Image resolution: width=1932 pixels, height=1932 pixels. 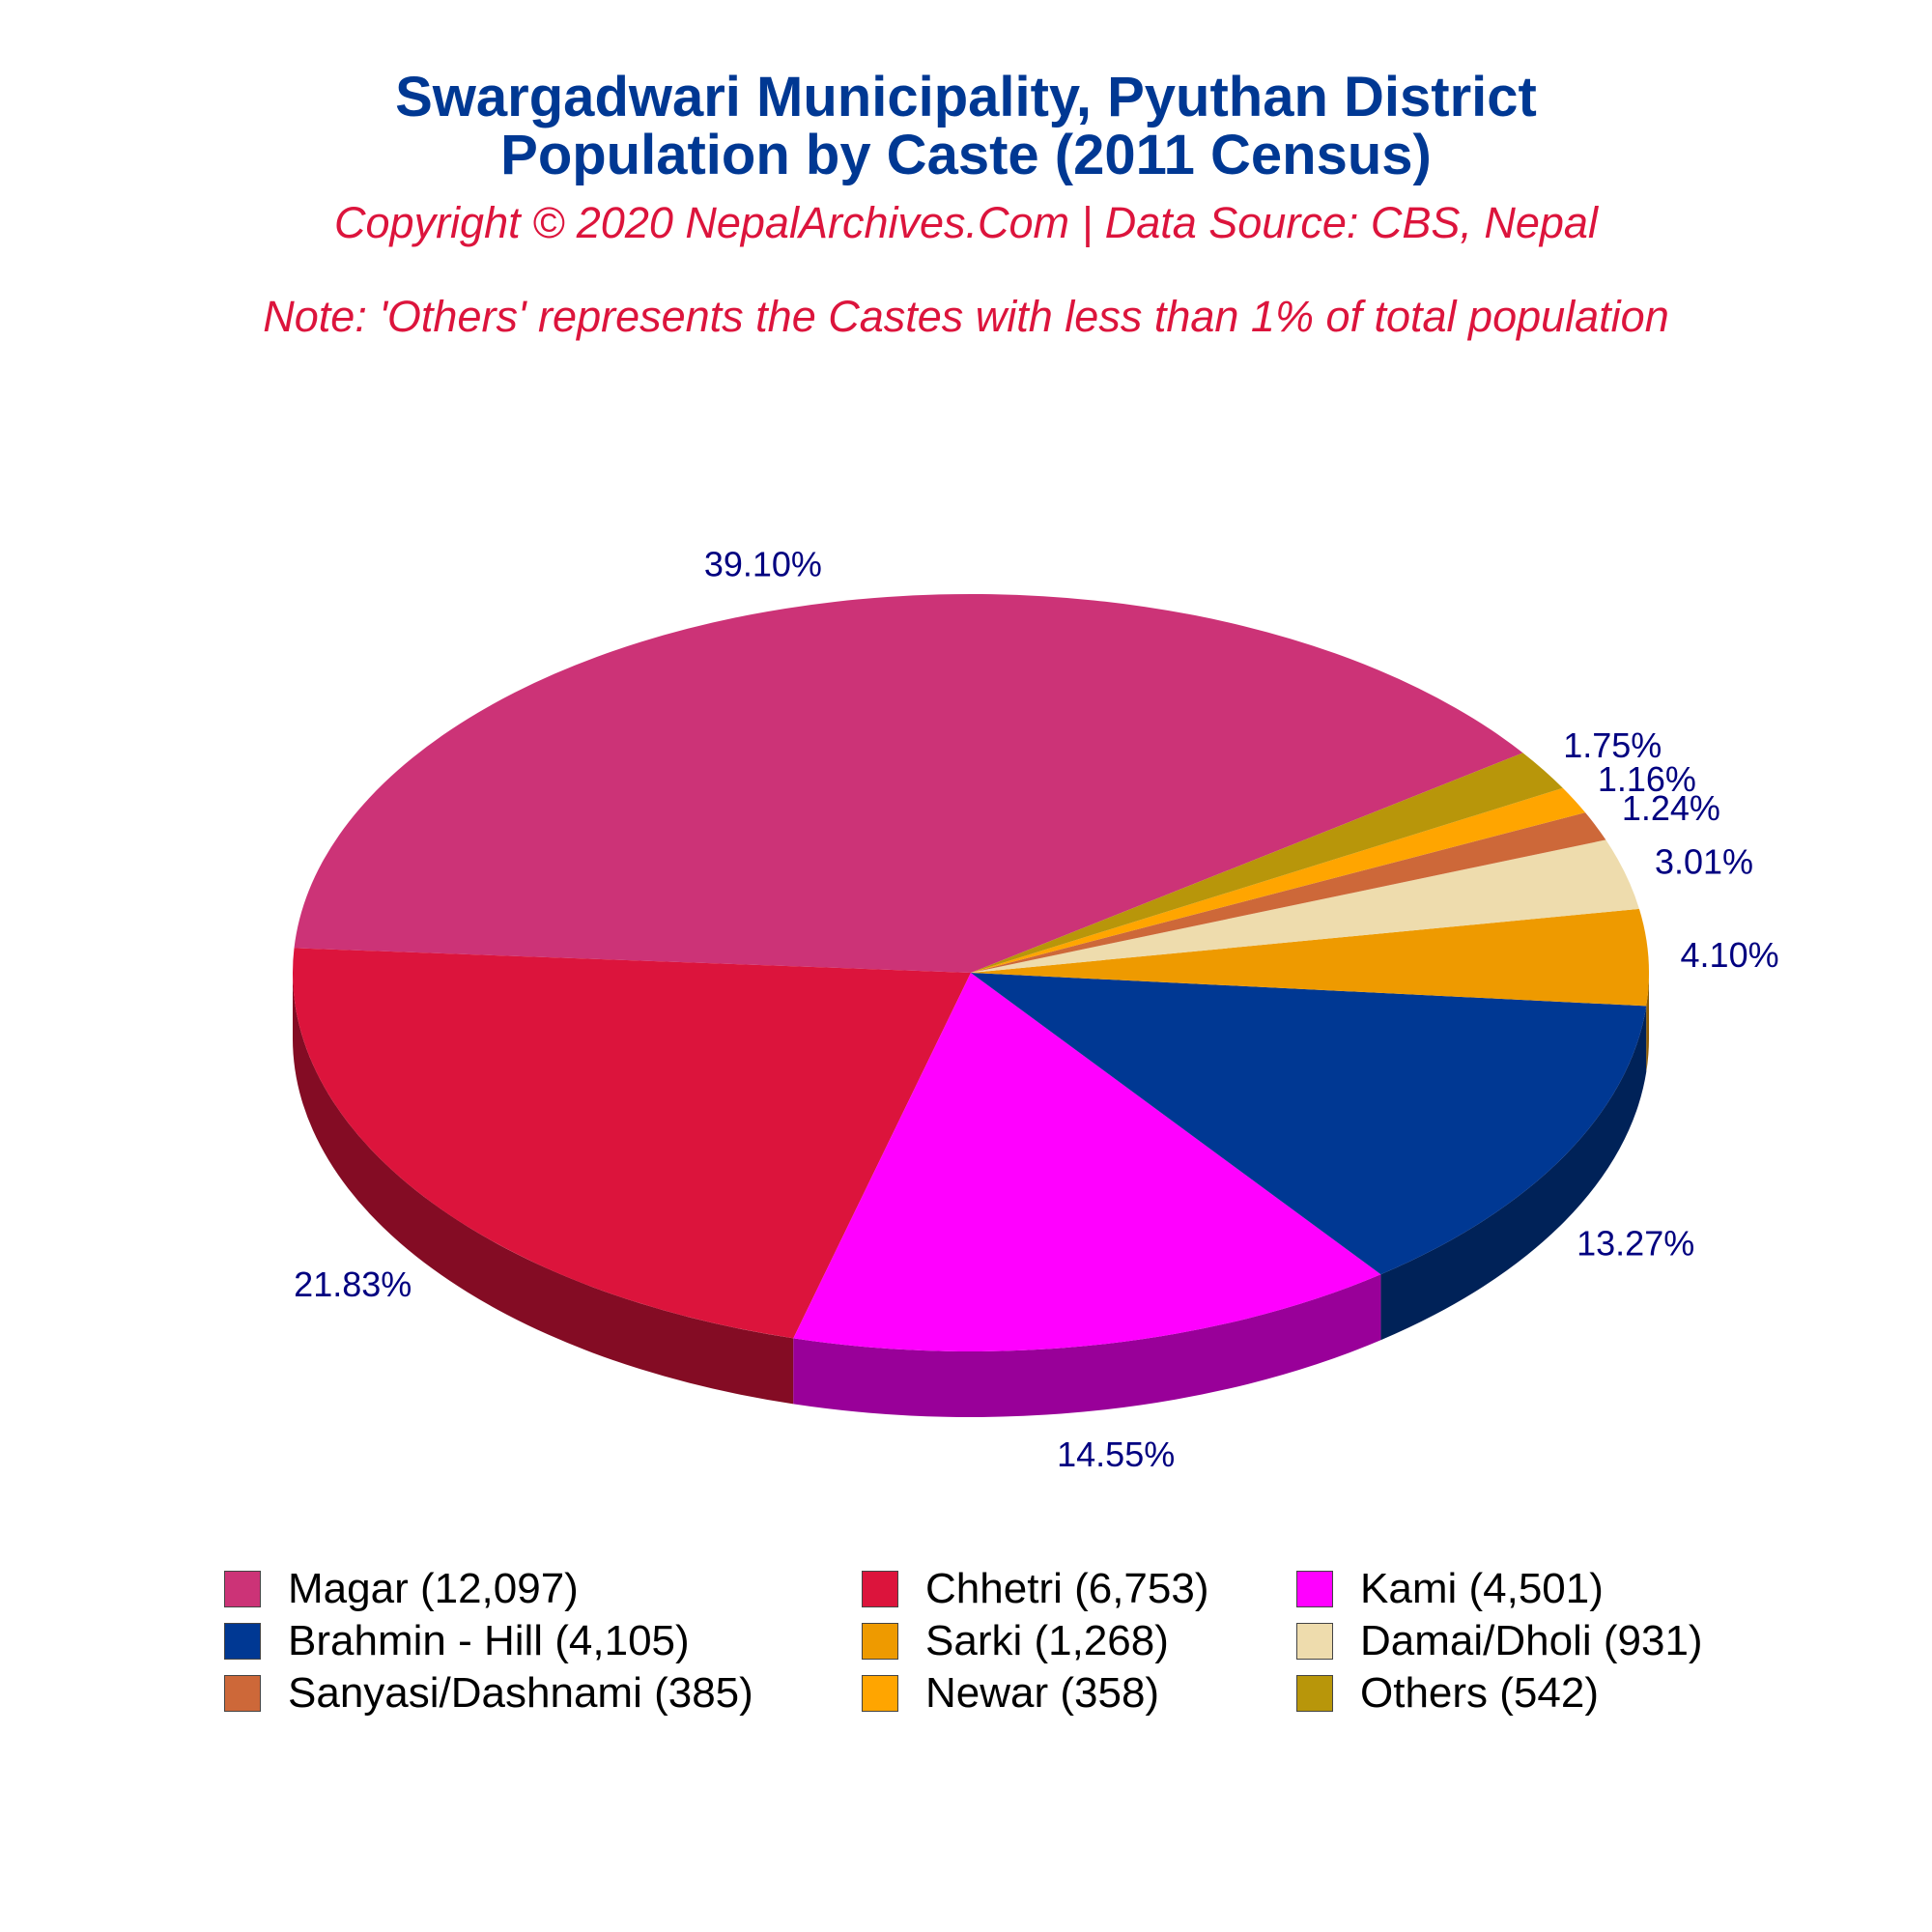 I want to click on pie-label-chhetri: 21.83%, so click(x=353, y=1284).